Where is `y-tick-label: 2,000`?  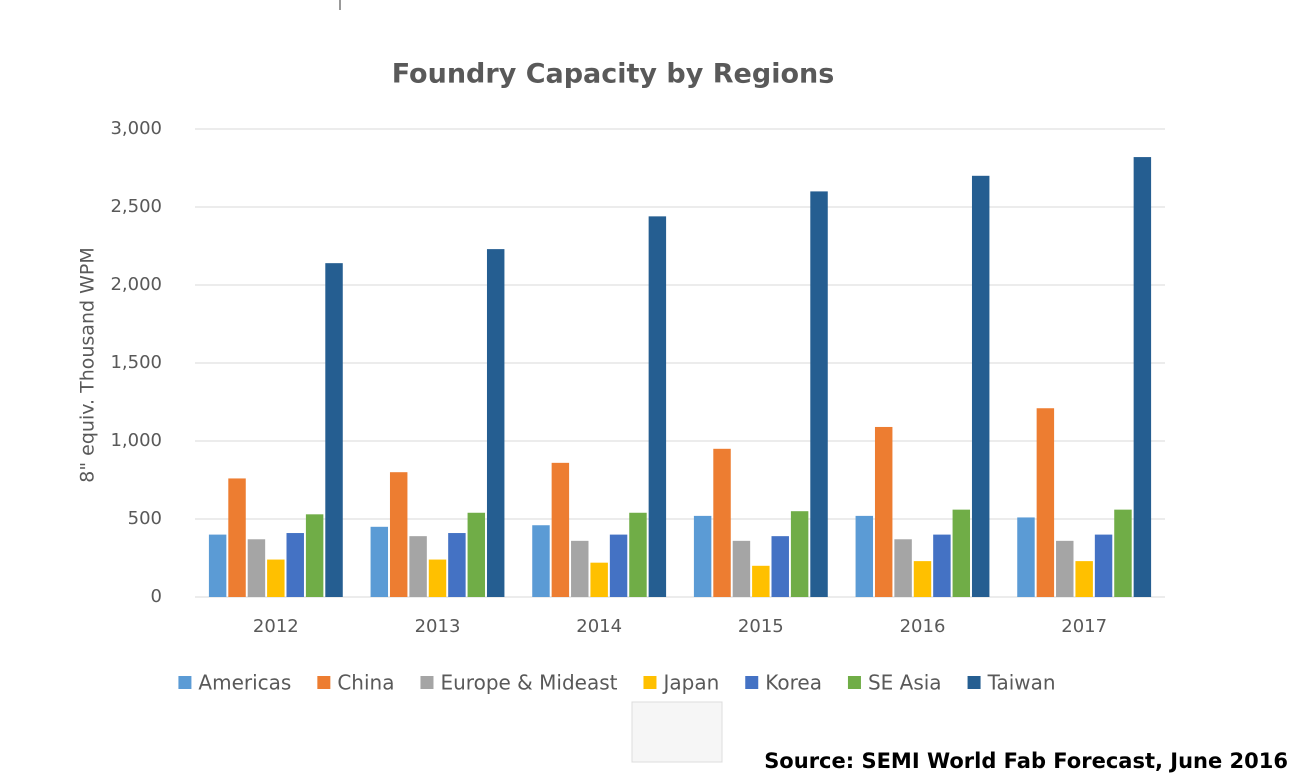
y-tick-label: 2,000 is located at coordinates (136, 284).